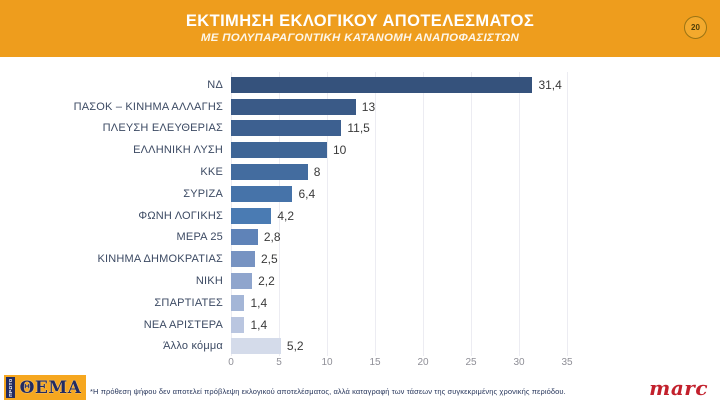 The height and width of the screenshot is (405, 720). I want to click on bar-track: 11,5, so click(475, 128).